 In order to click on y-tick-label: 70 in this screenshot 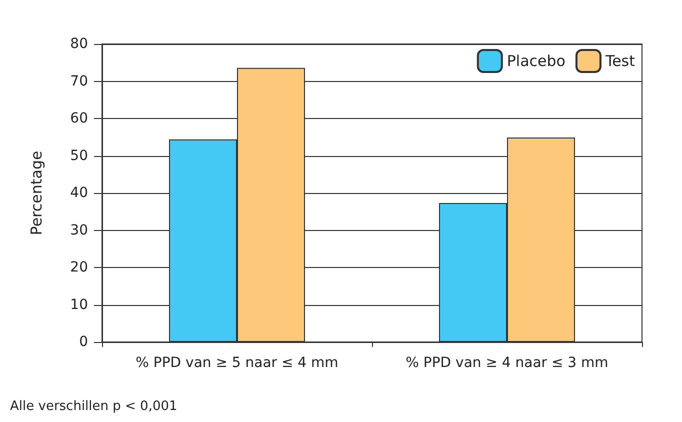, I will do `click(79, 81)`.